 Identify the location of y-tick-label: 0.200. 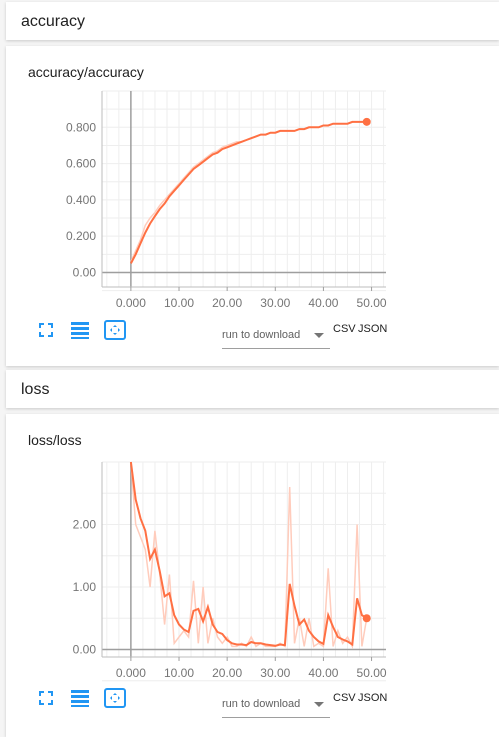
(81, 236).